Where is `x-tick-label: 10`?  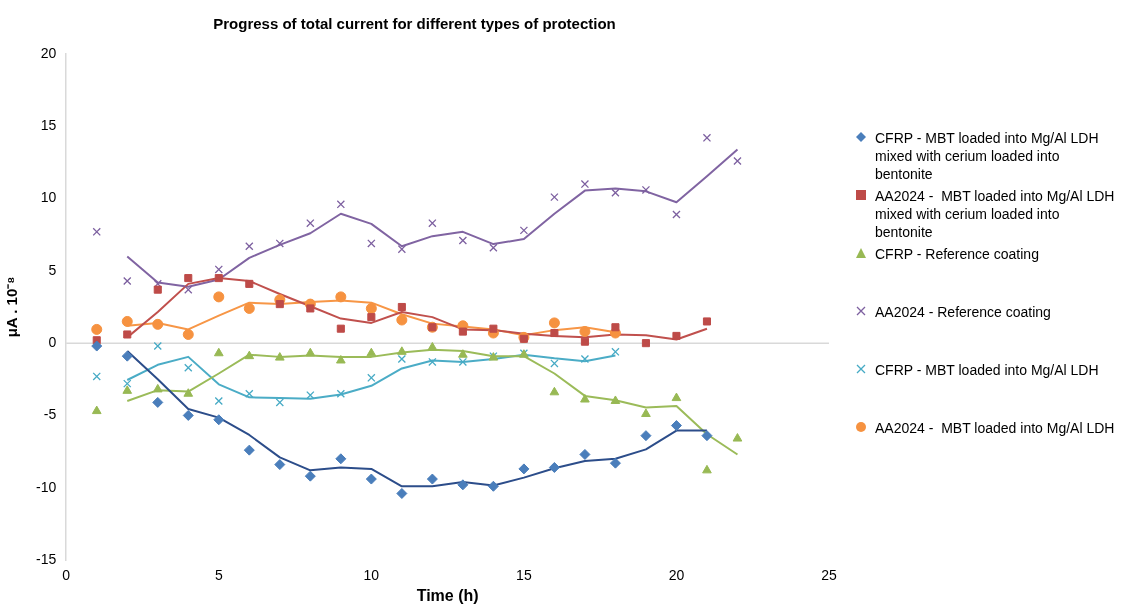
x-tick-label: 10 is located at coordinates (371, 575).